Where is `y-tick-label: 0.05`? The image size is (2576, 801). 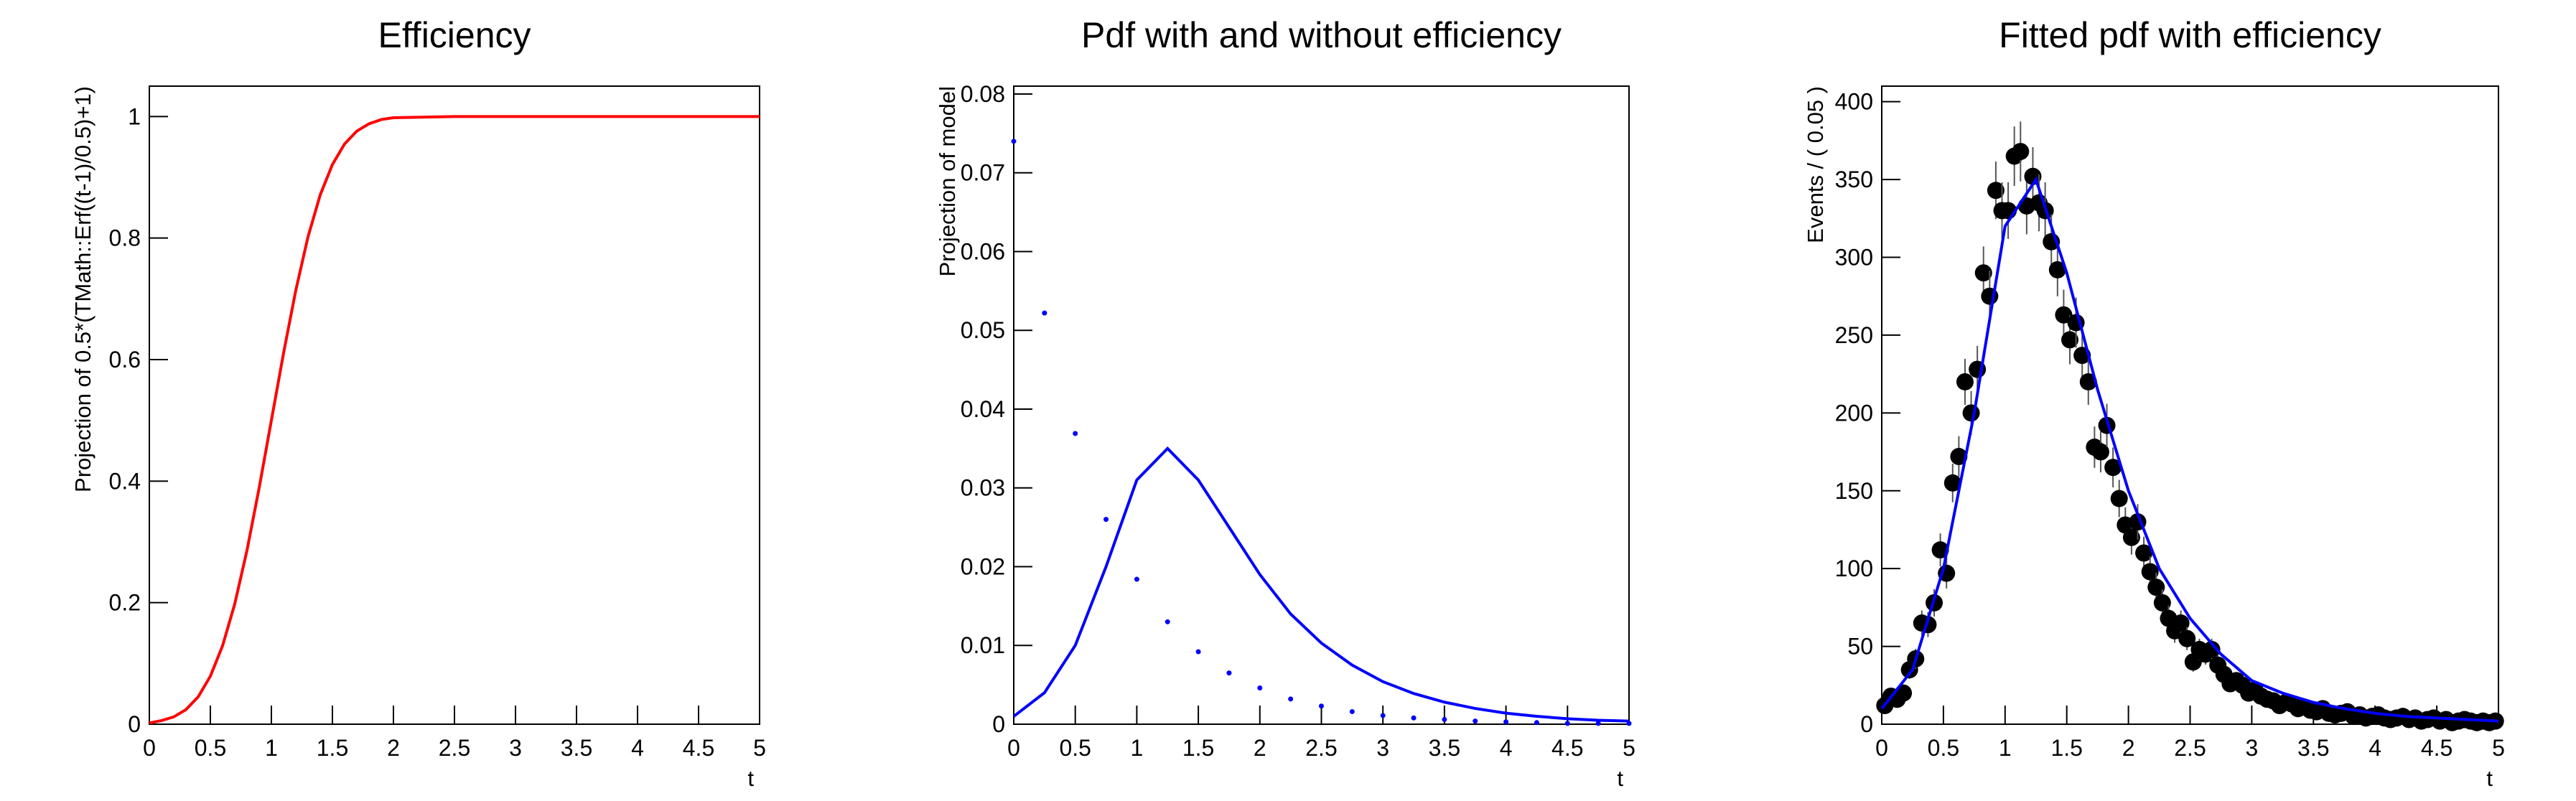
y-tick-label: 0.05 is located at coordinates (983, 330).